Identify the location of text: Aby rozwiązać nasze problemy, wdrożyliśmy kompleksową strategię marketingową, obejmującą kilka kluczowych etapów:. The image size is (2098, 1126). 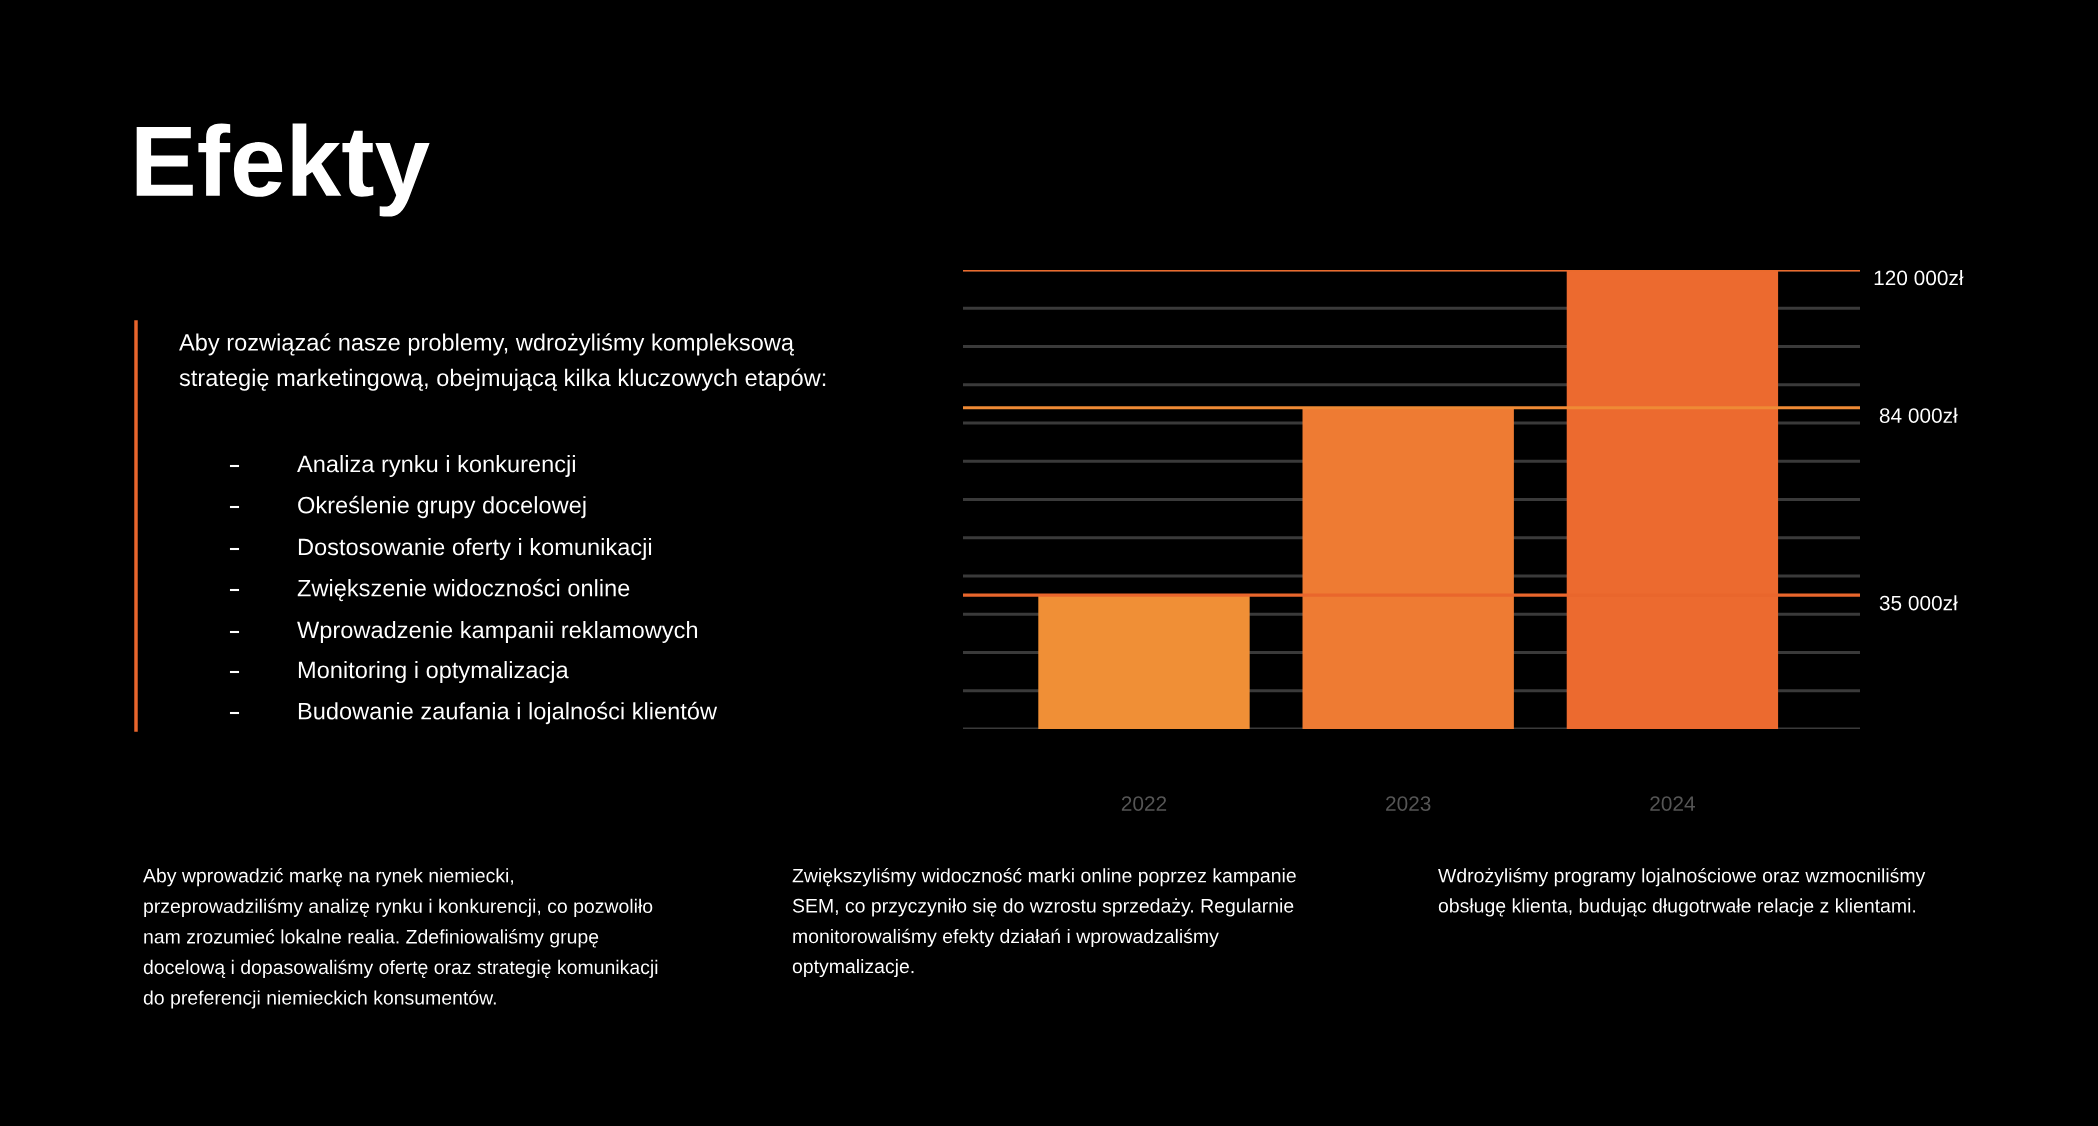
(502, 362).